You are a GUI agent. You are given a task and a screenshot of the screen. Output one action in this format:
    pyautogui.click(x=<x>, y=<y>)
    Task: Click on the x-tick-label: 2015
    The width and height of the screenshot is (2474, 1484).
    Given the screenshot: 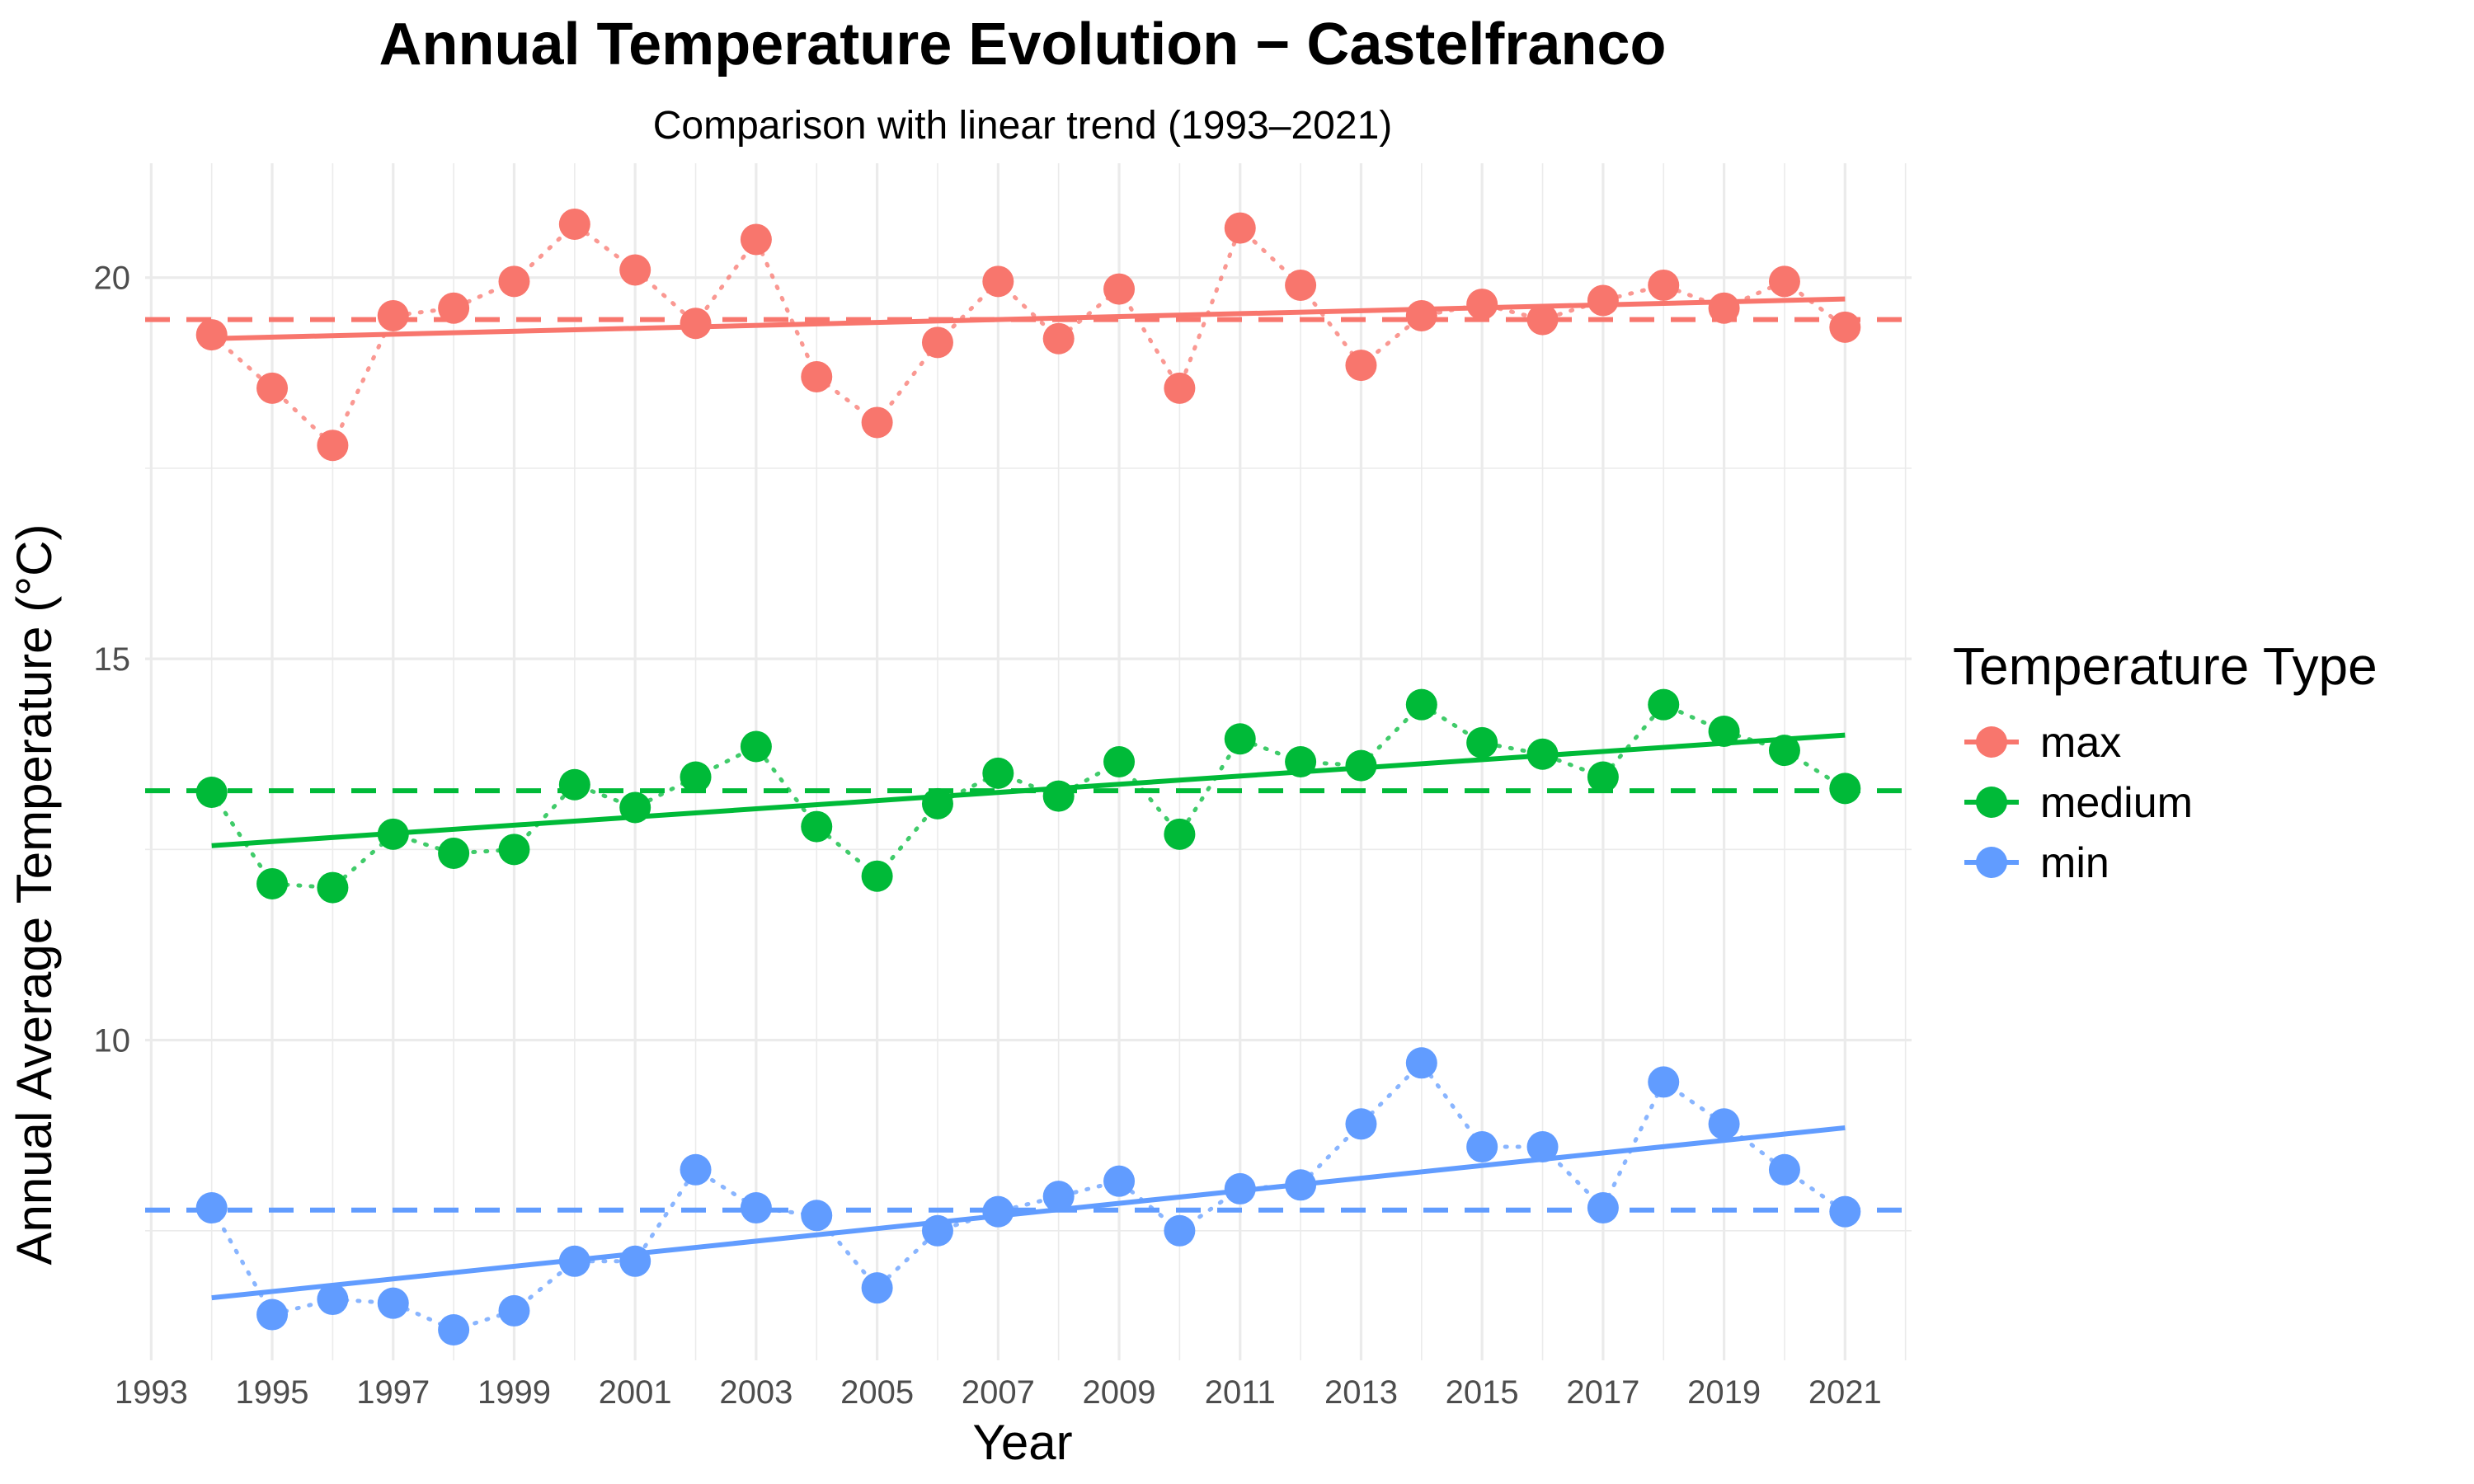 What is the action you would take?
    pyautogui.click(x=1482, y=1392)
    